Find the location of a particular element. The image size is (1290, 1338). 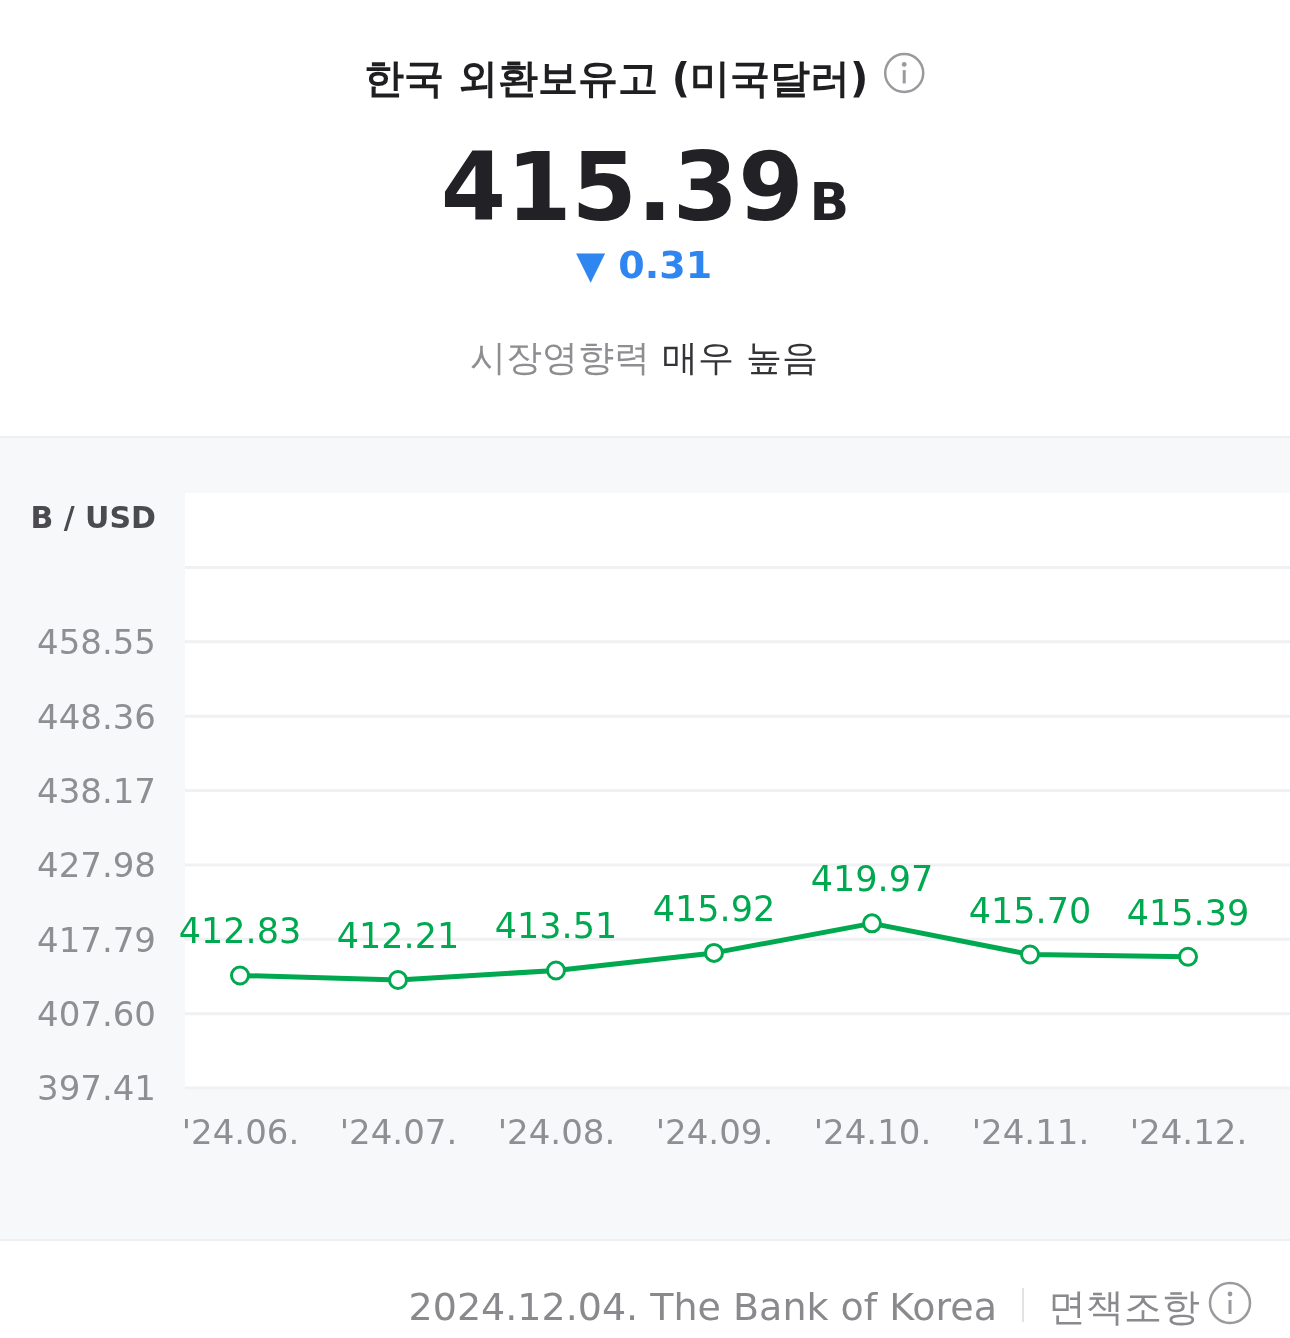

text: 매우 높음 is located at coordinates (740, 357).